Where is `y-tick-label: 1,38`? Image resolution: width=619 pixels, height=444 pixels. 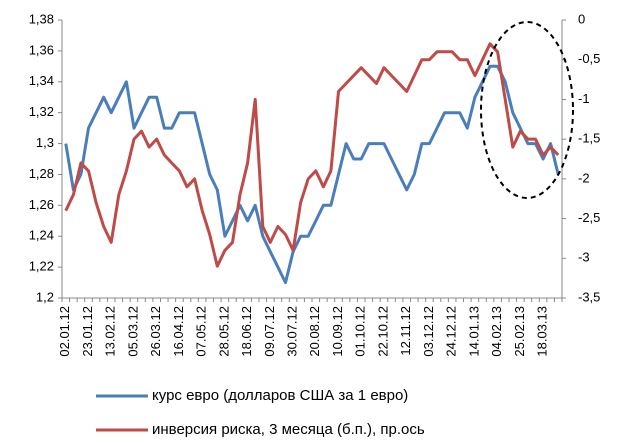
y-tick-label: 1,38 is located at coordinates (41, 18).